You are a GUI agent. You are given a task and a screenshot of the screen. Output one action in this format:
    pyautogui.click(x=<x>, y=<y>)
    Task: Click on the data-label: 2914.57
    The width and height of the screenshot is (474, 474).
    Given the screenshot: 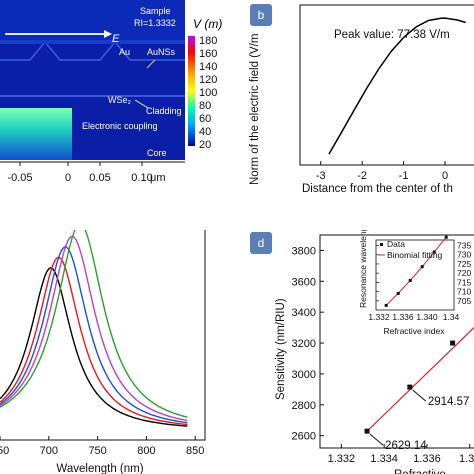 What is the action you would take?
    pyautogui.click(x=449, y=402)
    